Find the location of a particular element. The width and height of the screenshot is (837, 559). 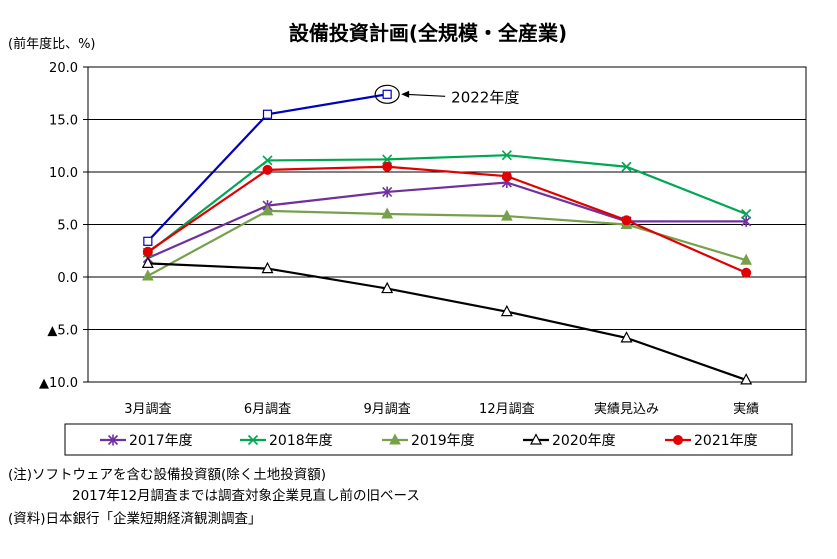

y-tick-label: ▲10.0 is located at coordinates (58, 383).